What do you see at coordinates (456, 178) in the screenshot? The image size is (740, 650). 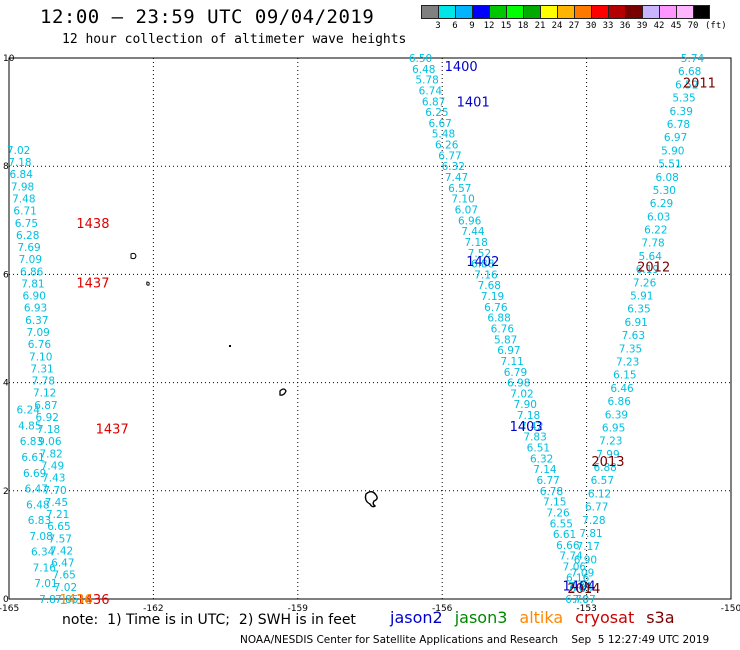 I see `swh-value: 7.47` at bounding box center [456, 178].